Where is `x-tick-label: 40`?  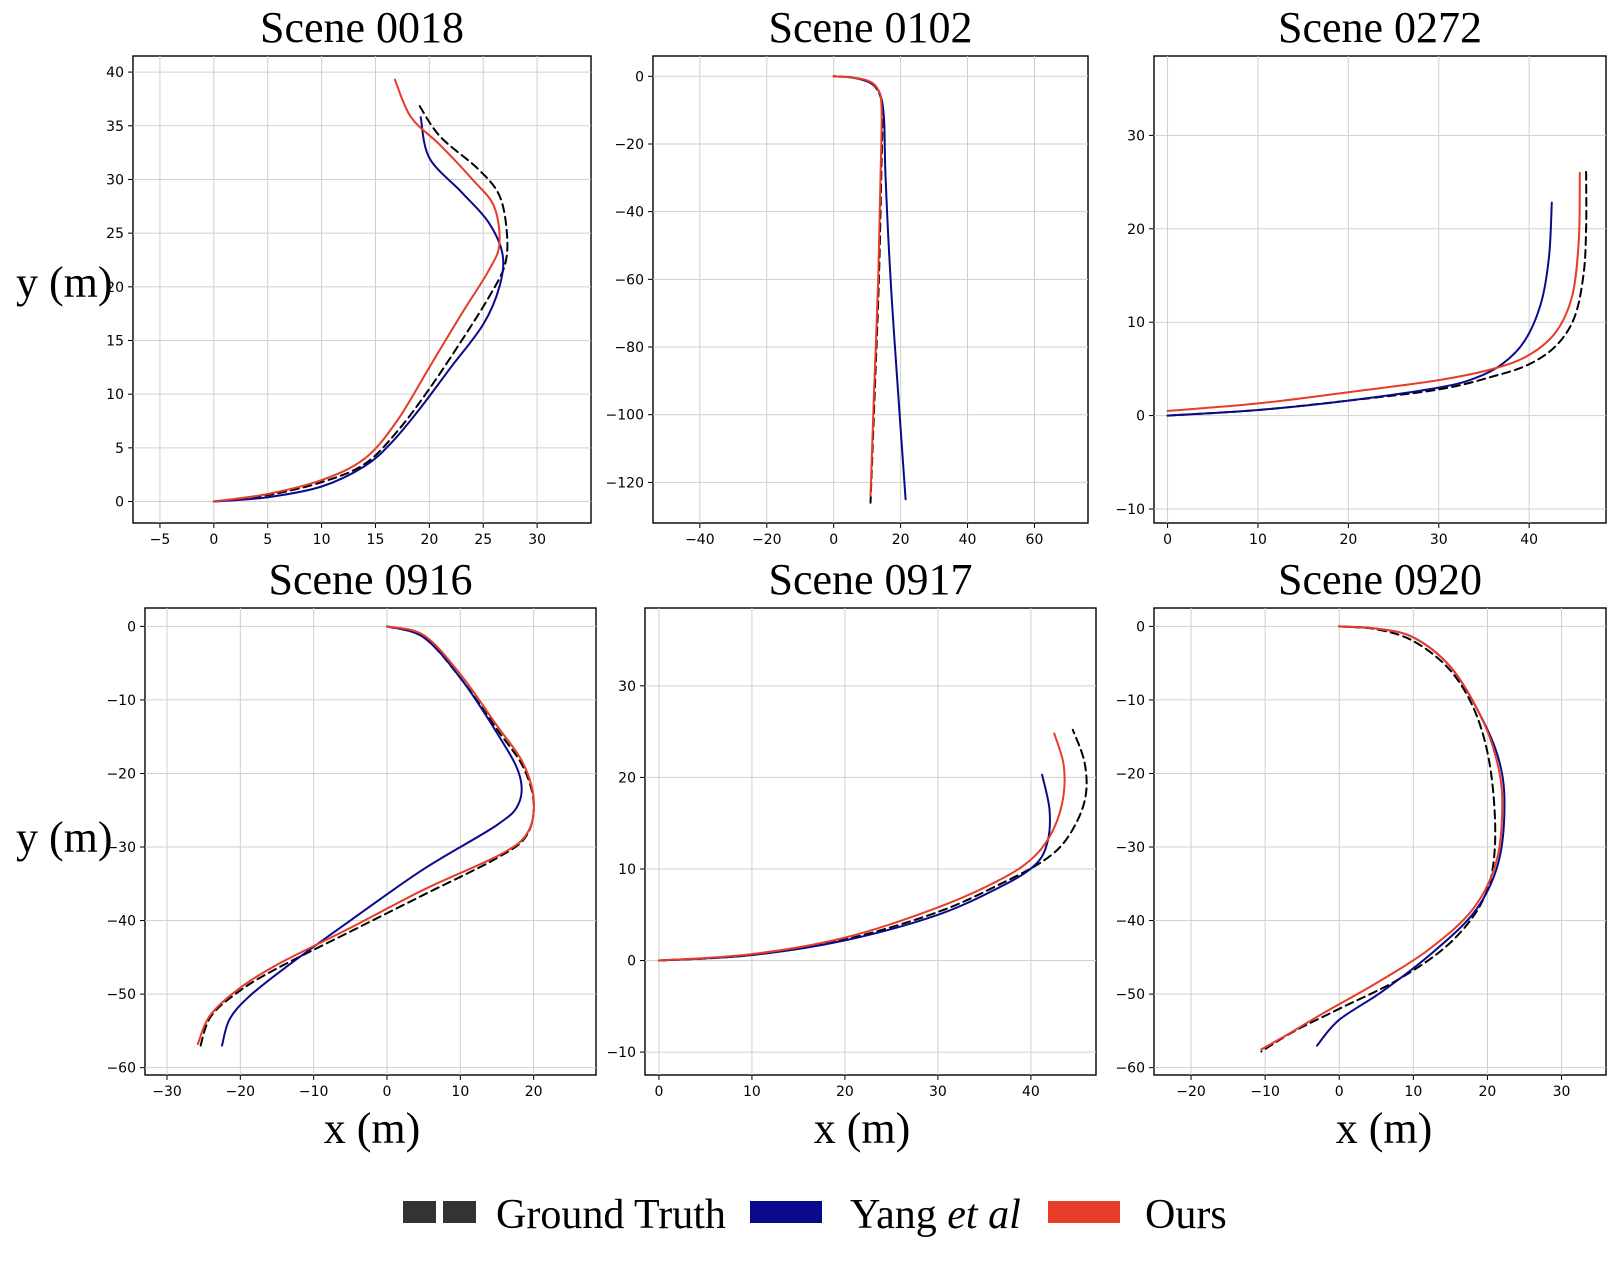 x-tick-label: 40 is located at coordinates (1031, 1092).